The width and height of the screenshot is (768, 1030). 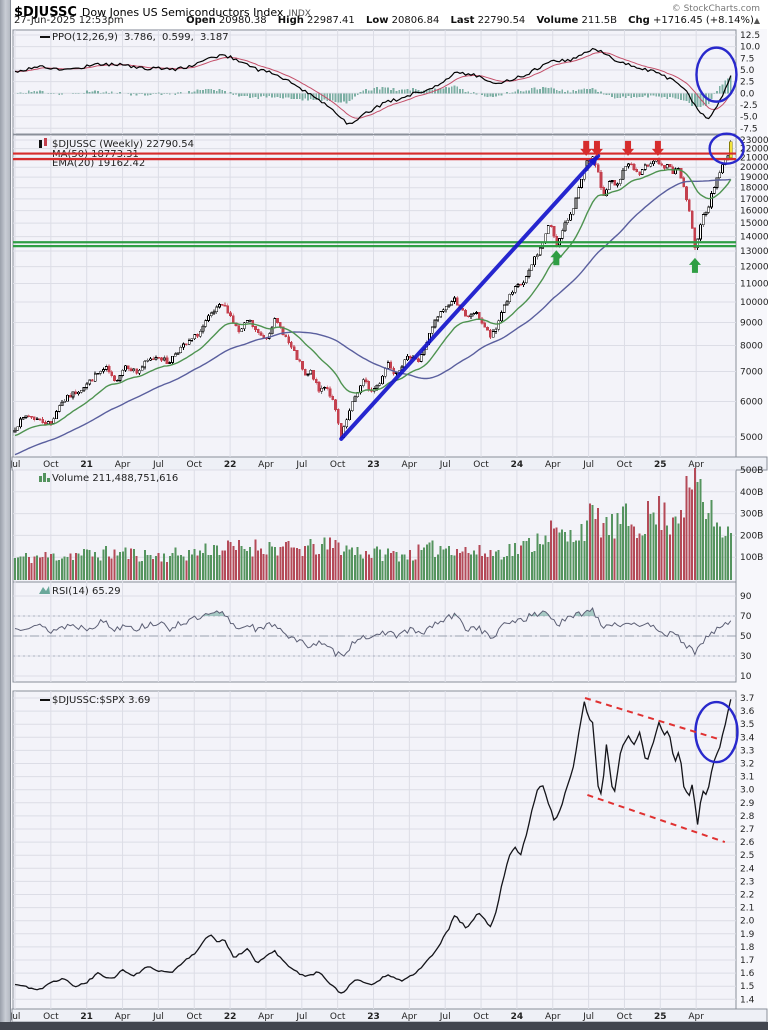 I want to click on svg-text: 1.7, so click(x=747, y=961).